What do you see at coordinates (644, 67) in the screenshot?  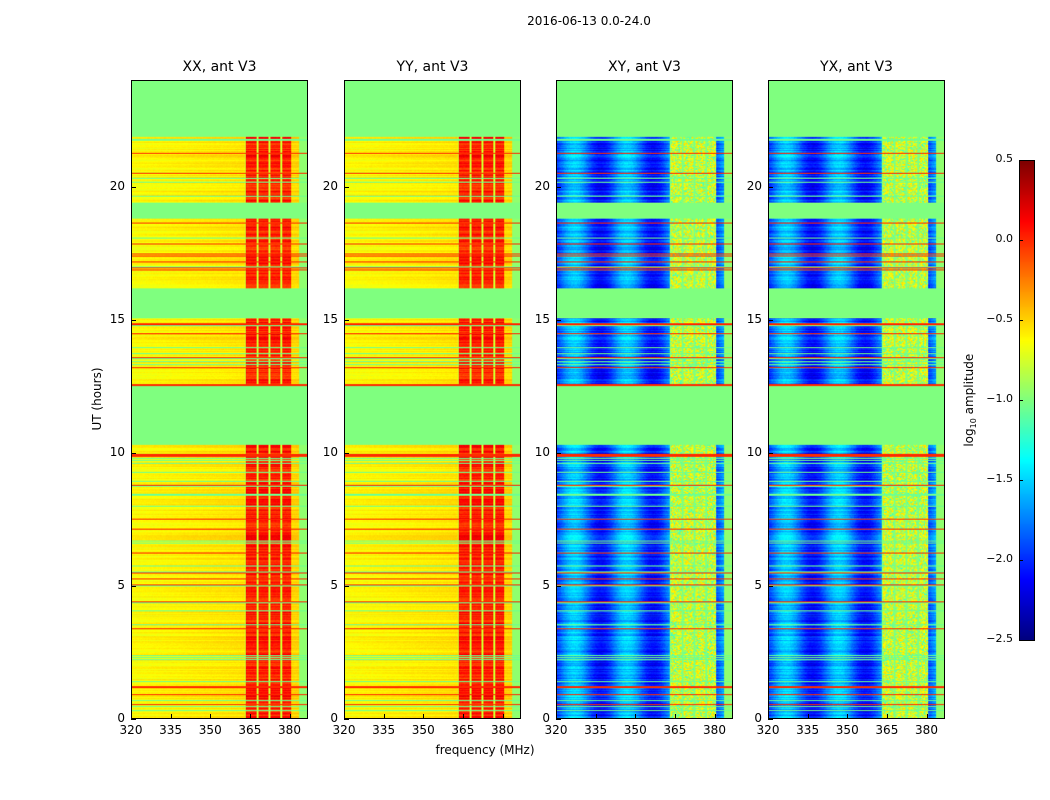 I see `panel-title: XY, ant V3` at bounding box center [644, 67].